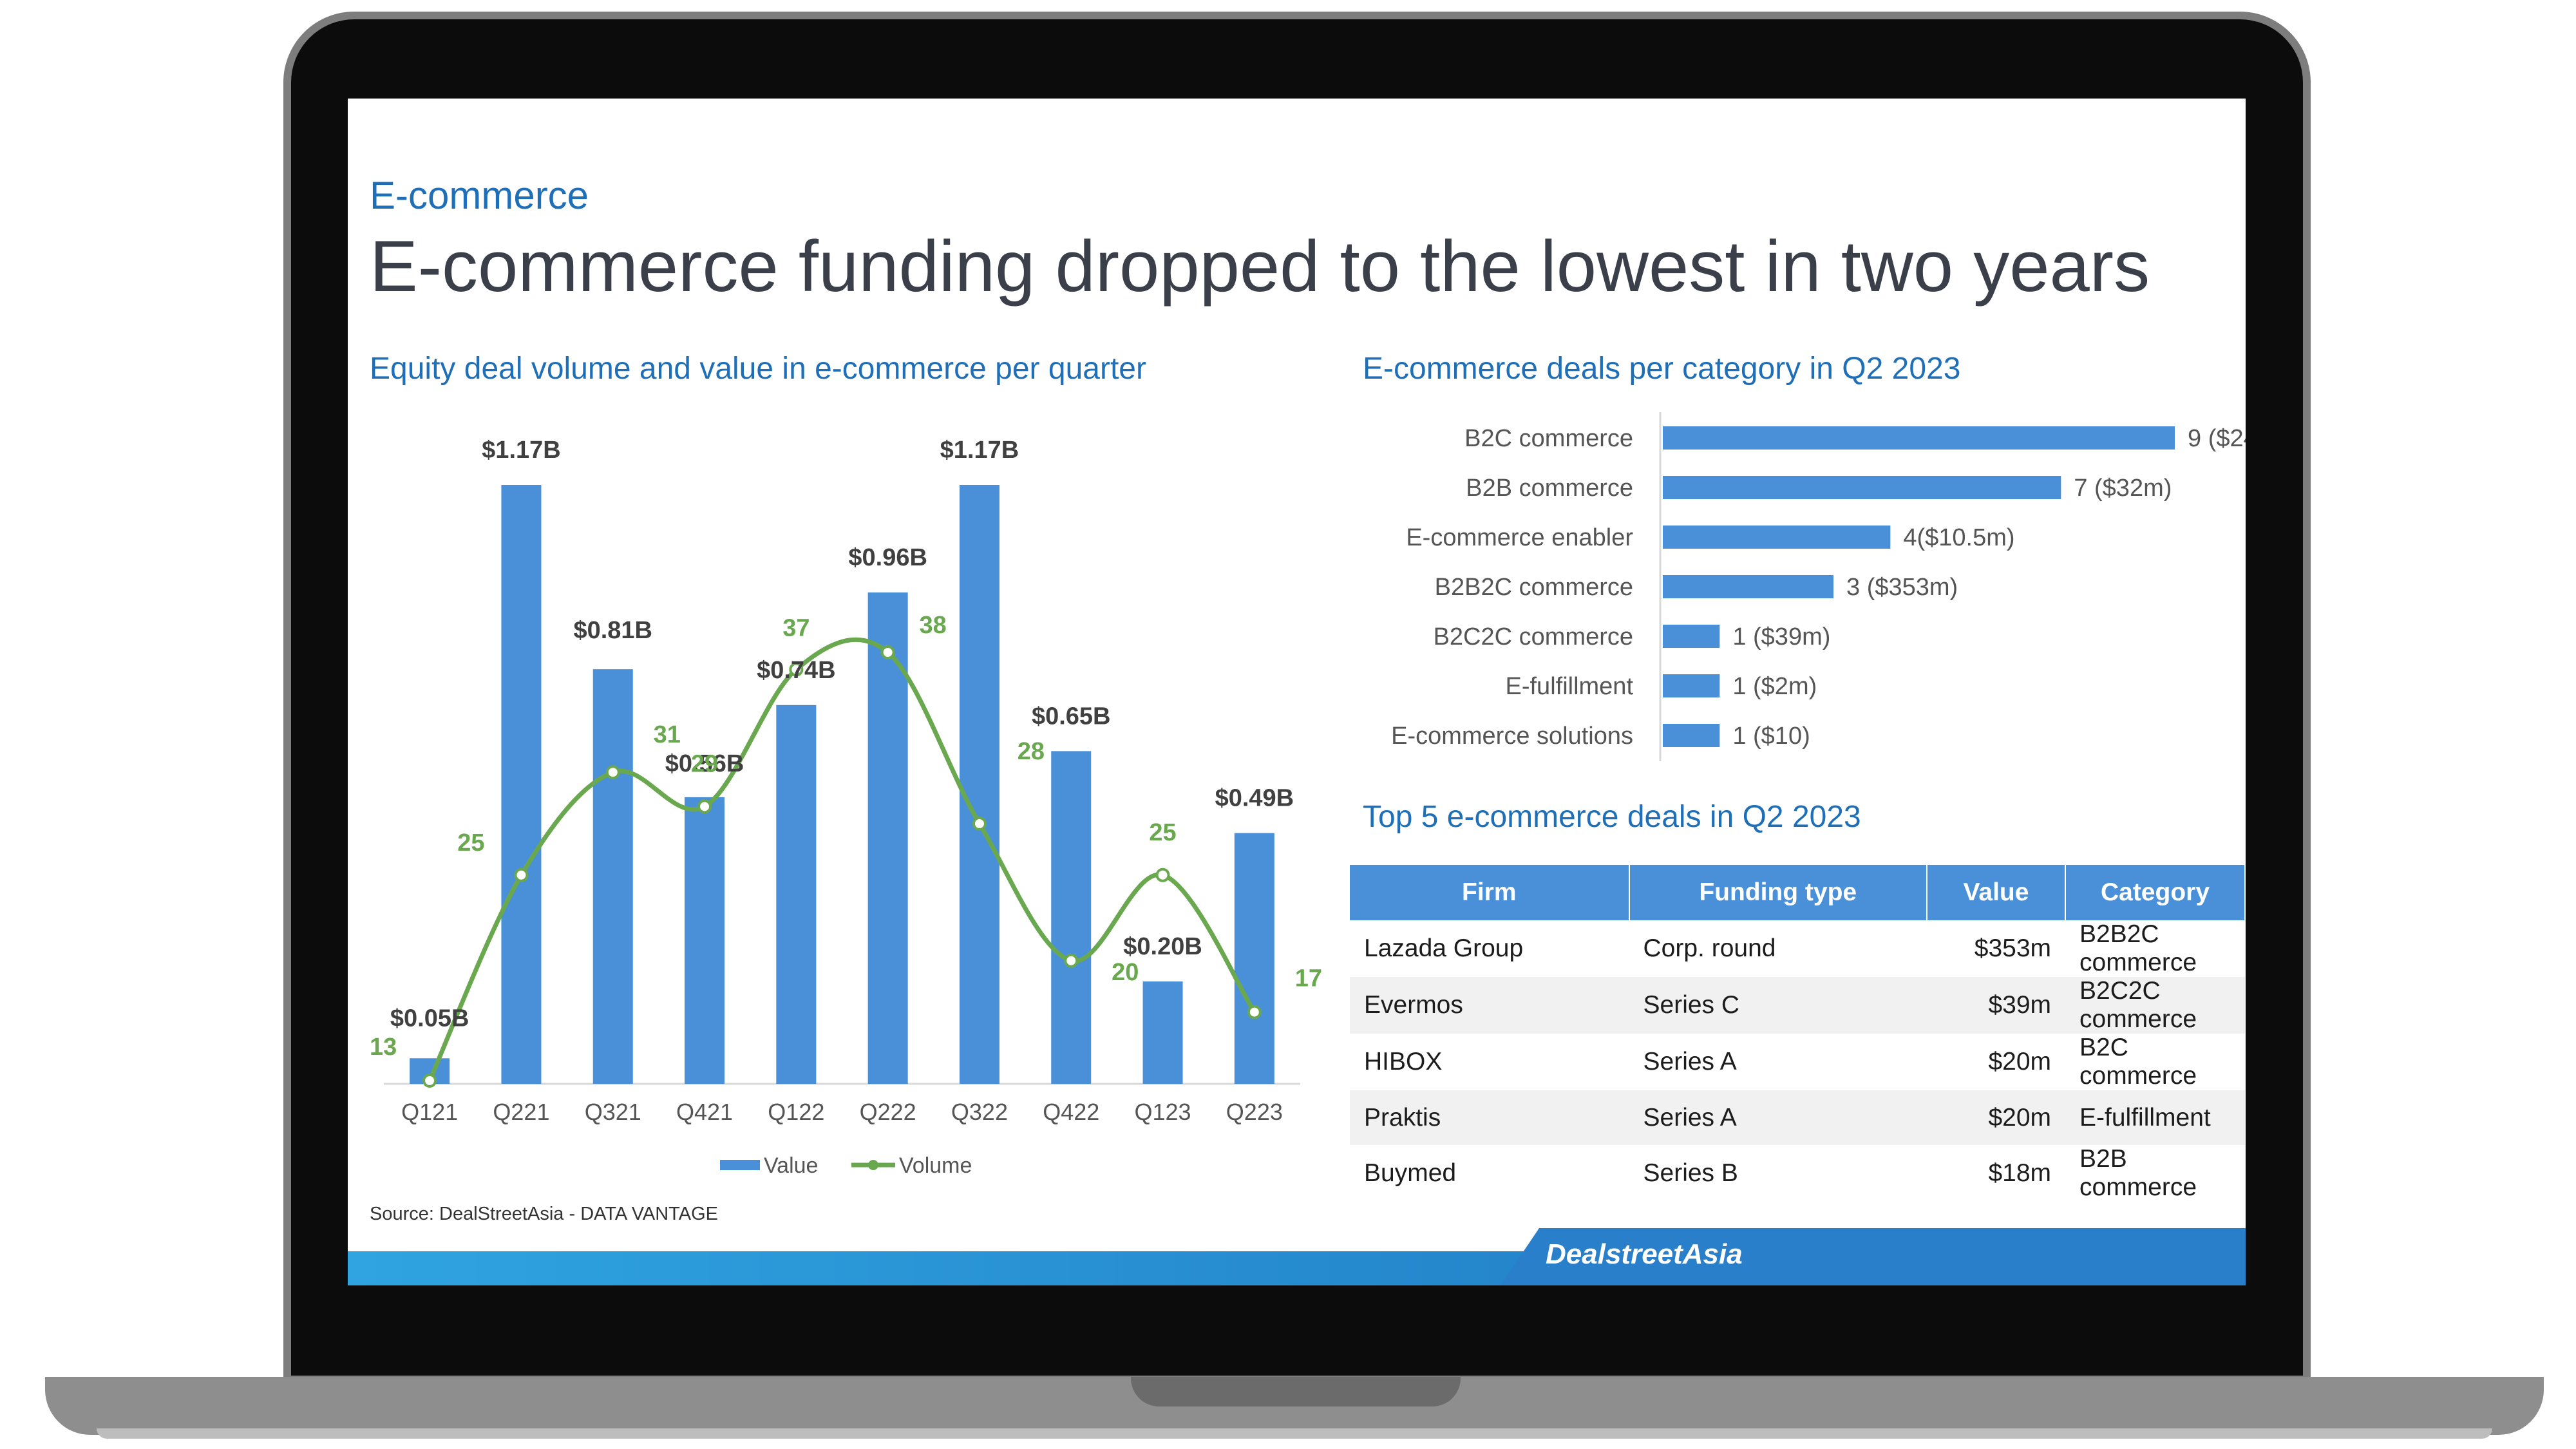 The image size is (2576, 1449). I want to click on cell-funding-type: Series C, so click(1778, 1006).